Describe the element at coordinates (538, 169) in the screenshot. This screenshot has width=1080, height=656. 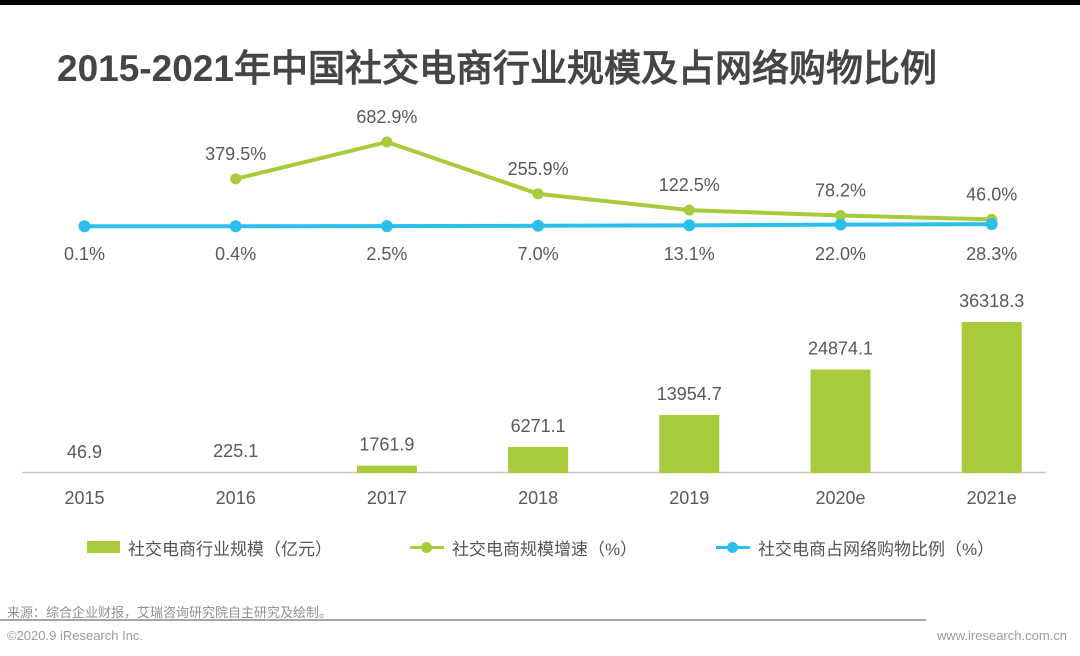
I see `growth-label: 255.9%` at that location.